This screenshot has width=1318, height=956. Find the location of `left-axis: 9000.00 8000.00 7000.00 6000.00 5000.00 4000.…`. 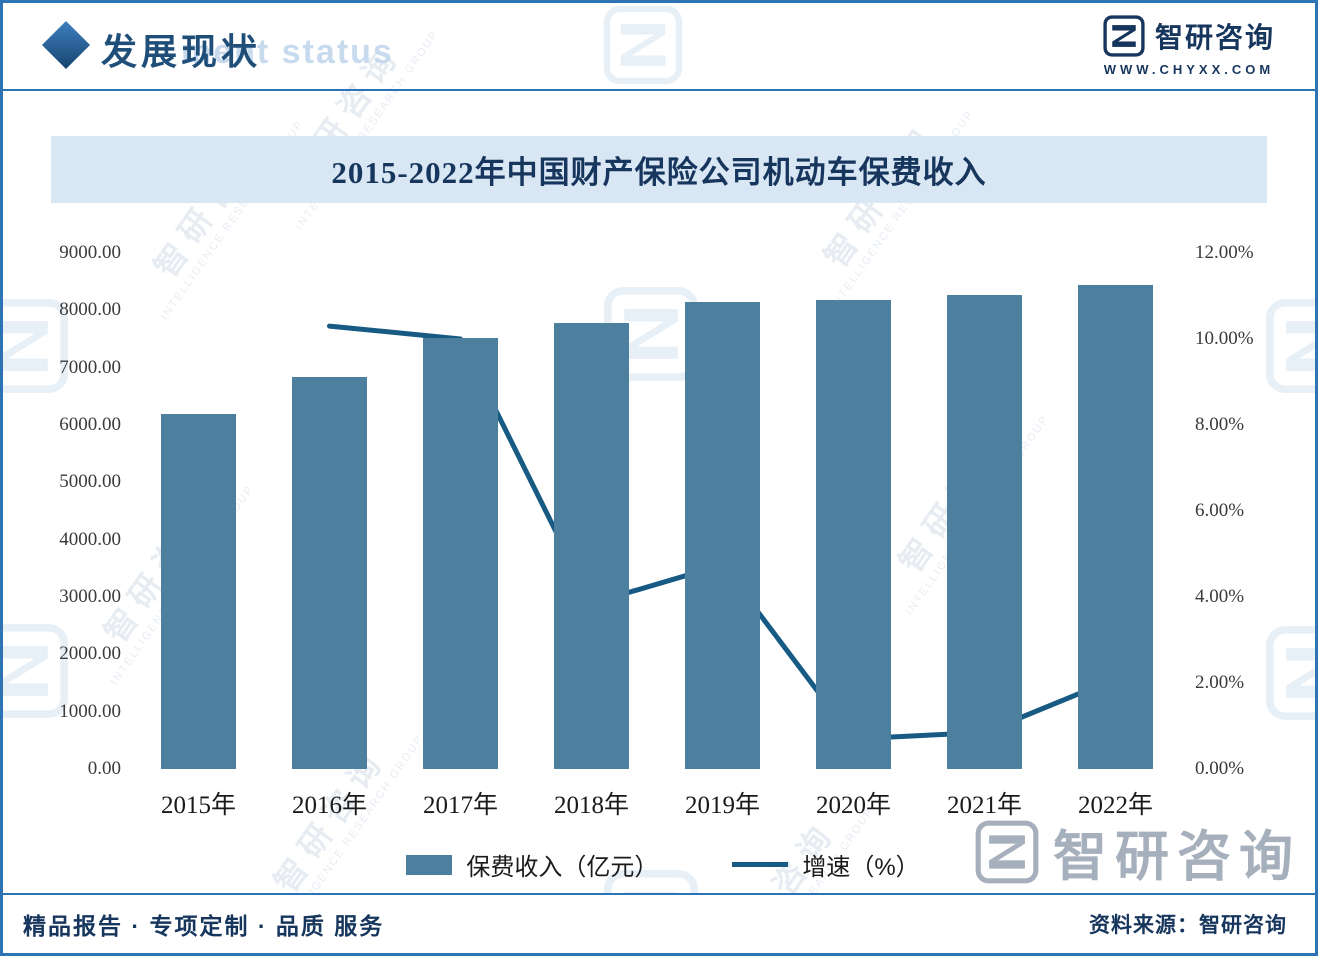

left-axis: 9000.00 8000.00 7000.00 6000.00 5000.00 4000.… is located at coordinates (87, 510).